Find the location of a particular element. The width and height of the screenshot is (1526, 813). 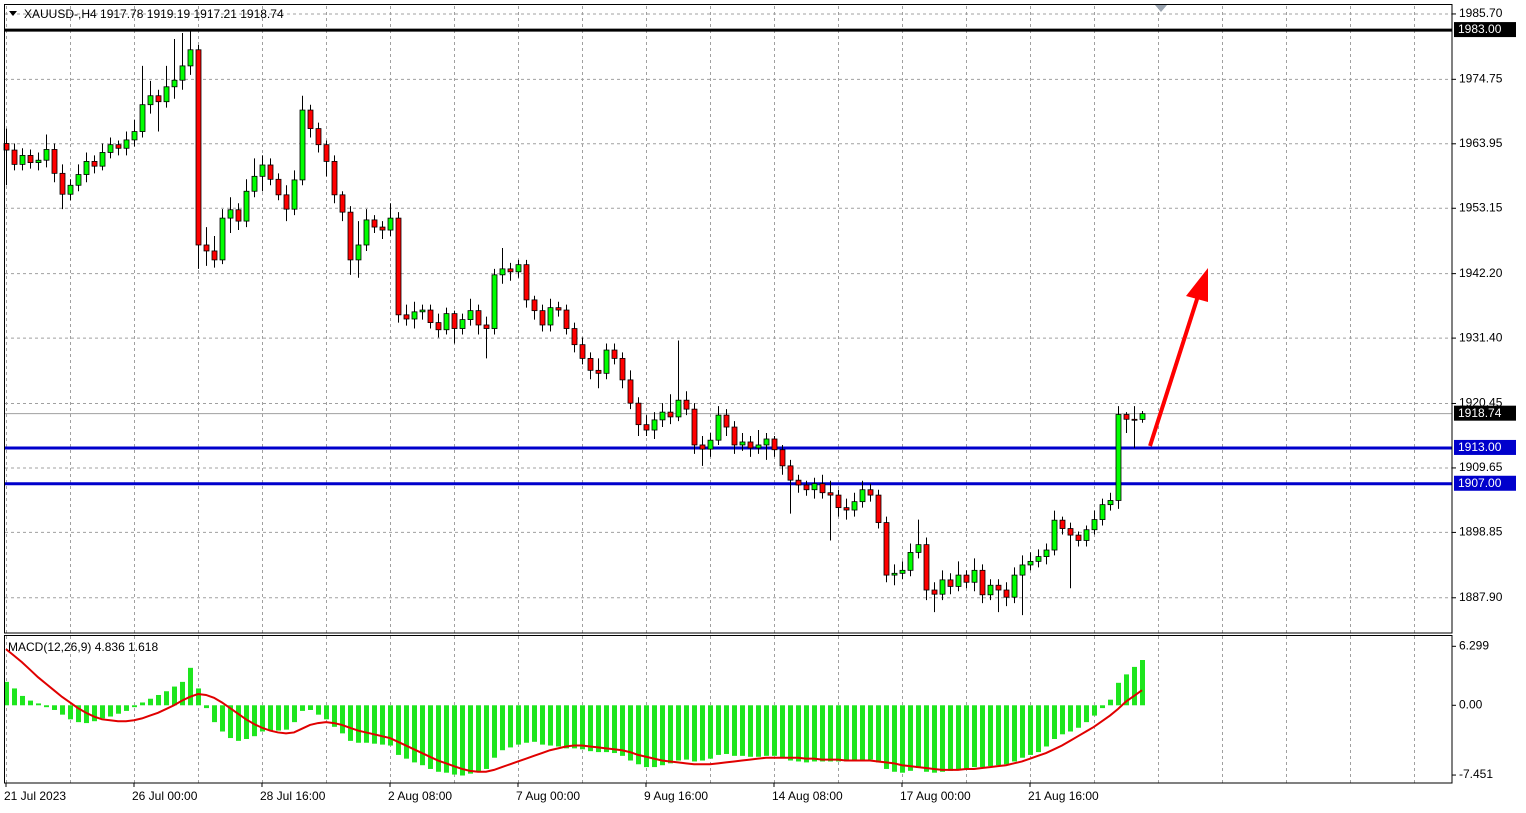

x-tick-label: 7 Aug 00:00 is located at coordinates (548, 796).